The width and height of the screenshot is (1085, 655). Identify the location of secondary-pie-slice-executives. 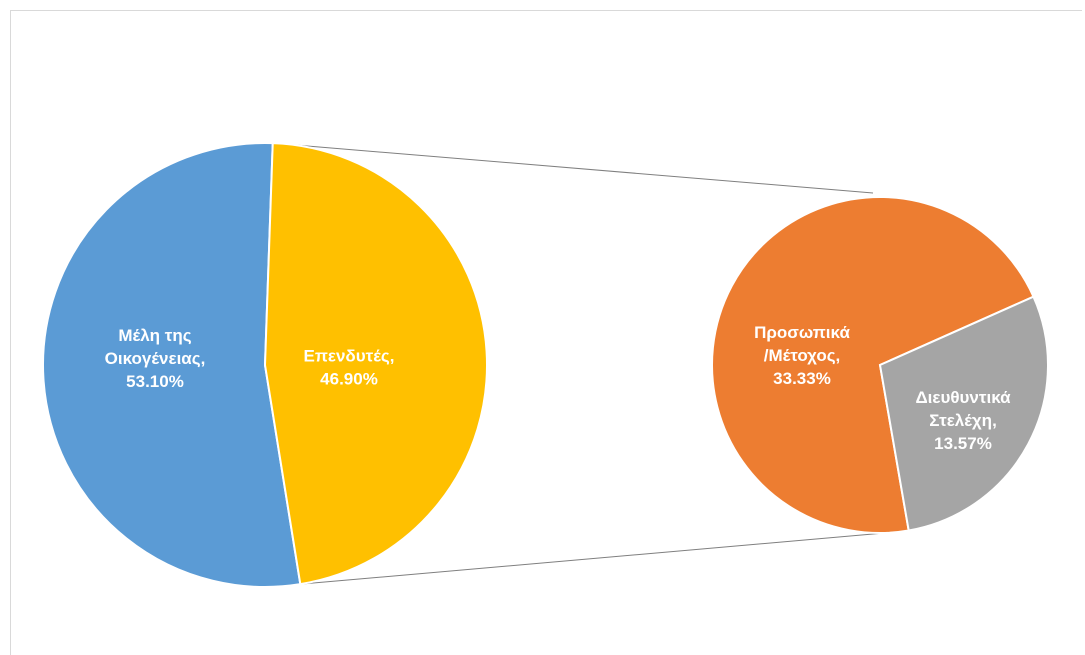
(963, 413).